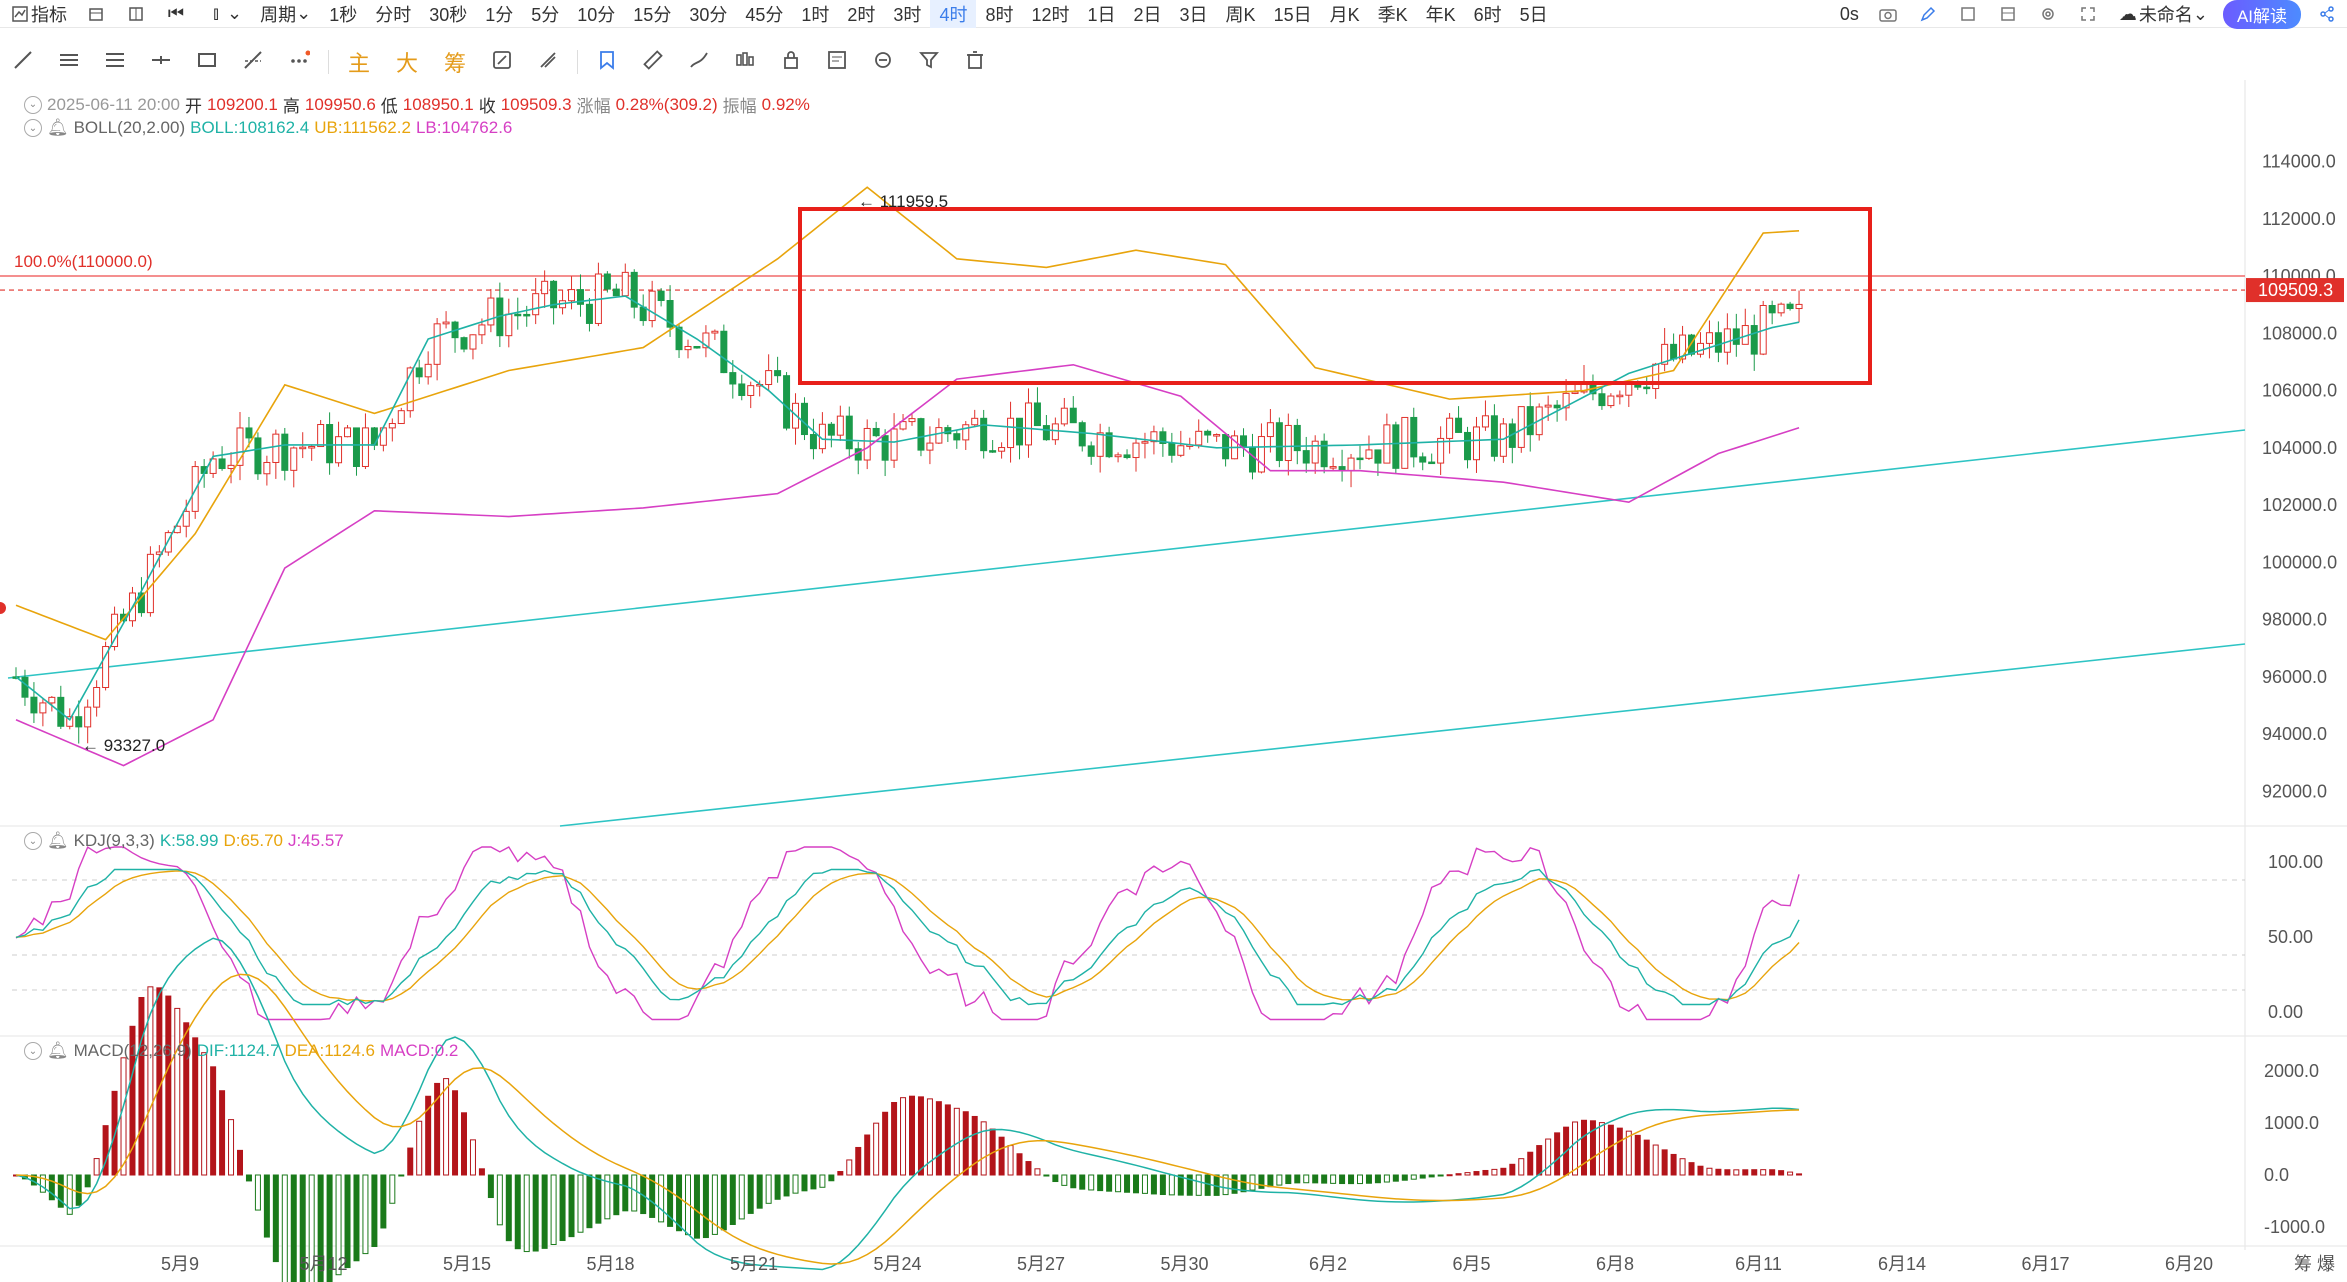  I want to click on period-week: 周K, so click(1241, 14).